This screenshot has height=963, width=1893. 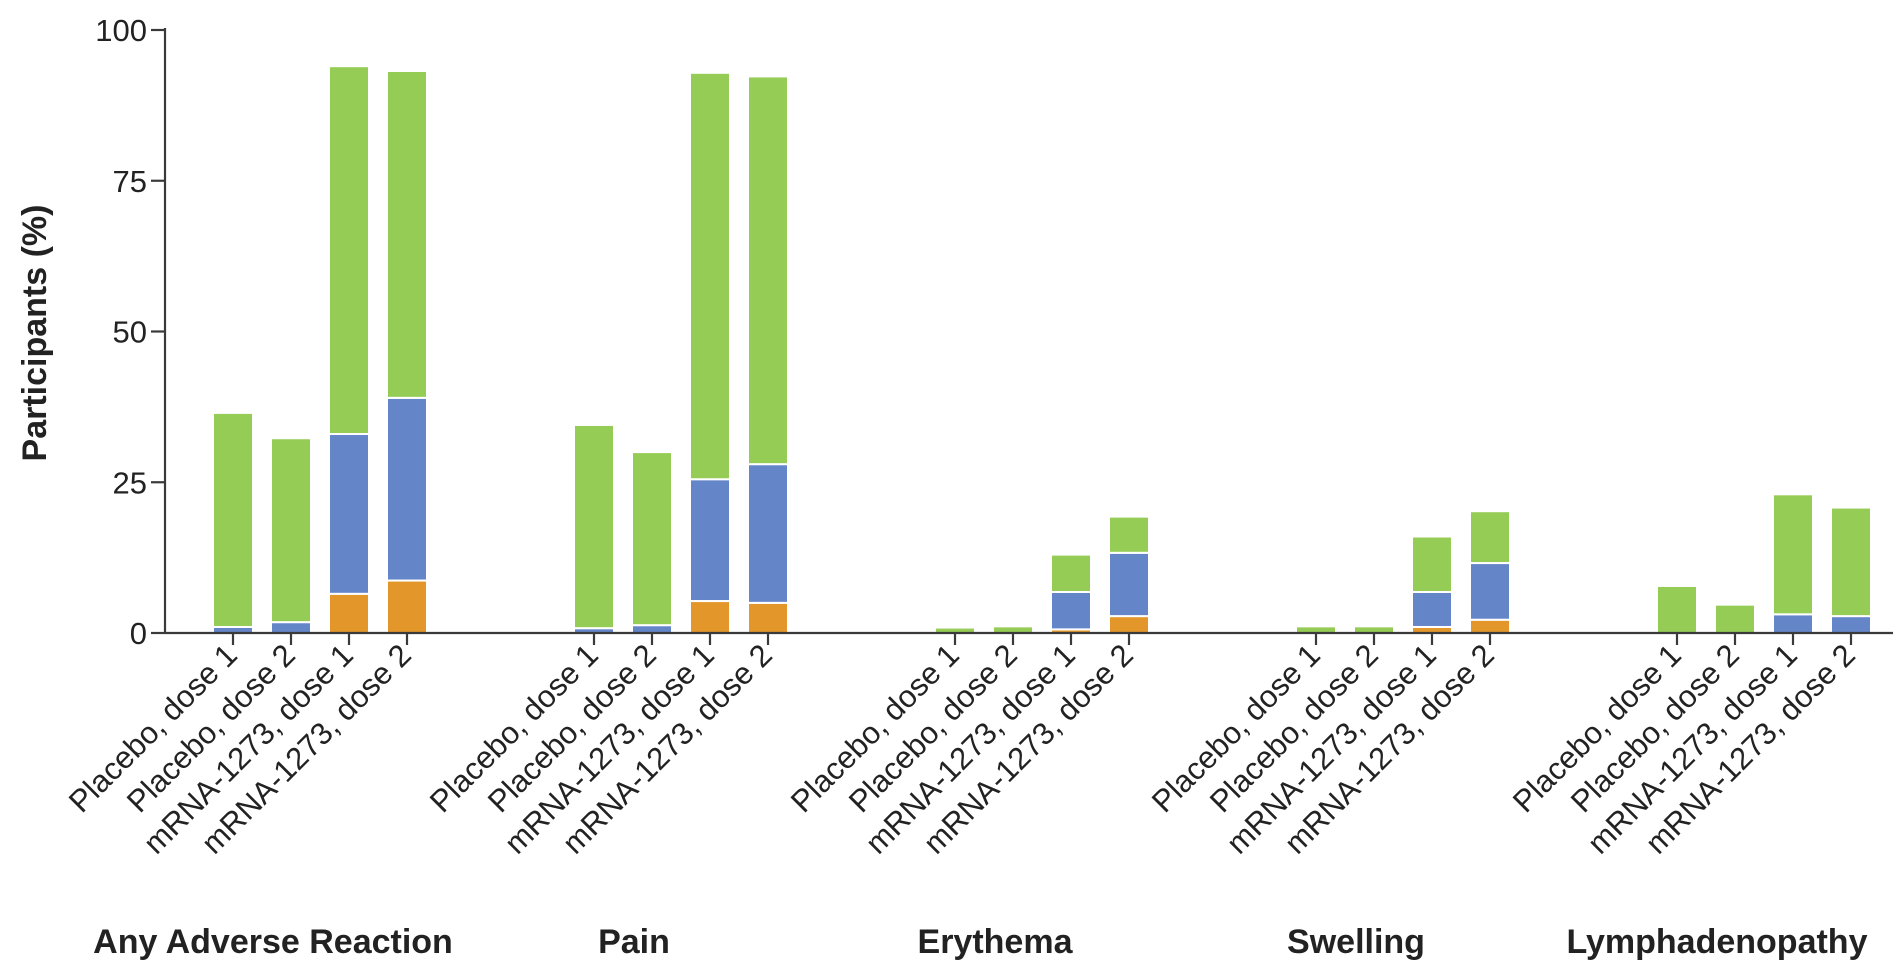 I want to click on group-label: Lymphadenopathy, so click(x=1717, y=942).